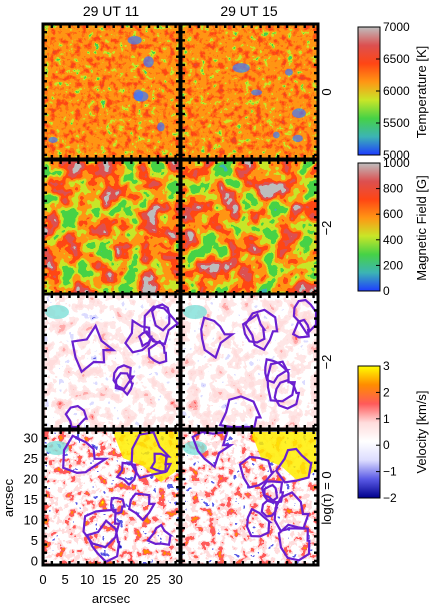 This screenshot has width=436, height=608. I want to click on colorbar-label-magnetic-field: Magnetic Field [G], so click(421, 228).